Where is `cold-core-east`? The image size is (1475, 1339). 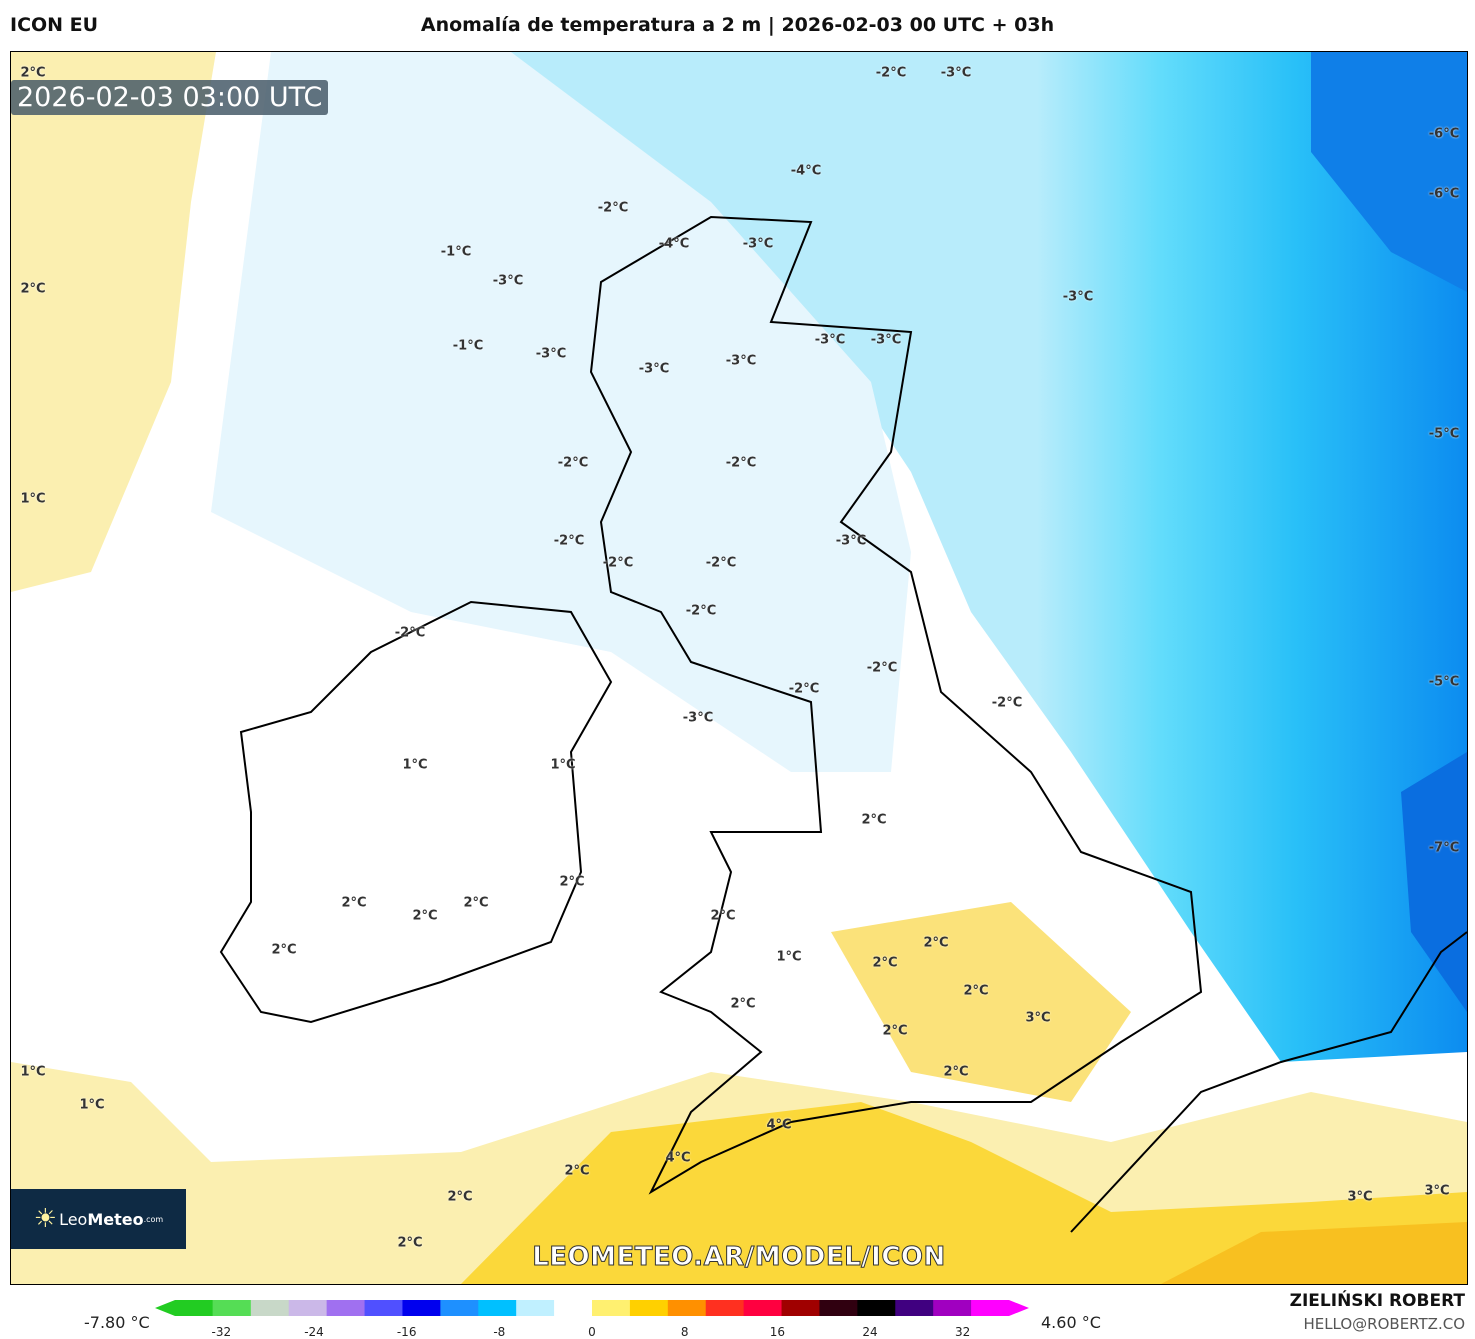
cold-core-east is located at coordinates (1434, 882).